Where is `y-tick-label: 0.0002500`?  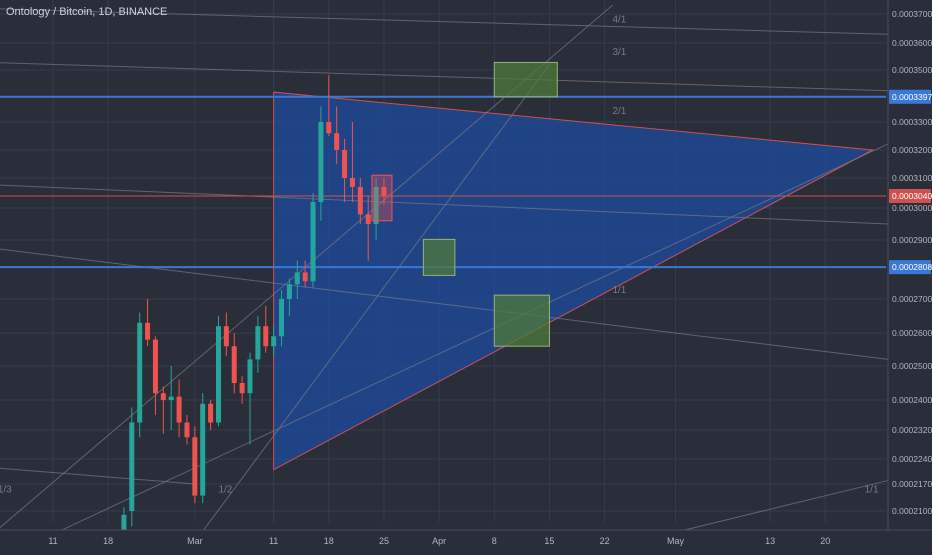
y-tick-label: 0.0002500 is located at coordinates (912, 366).